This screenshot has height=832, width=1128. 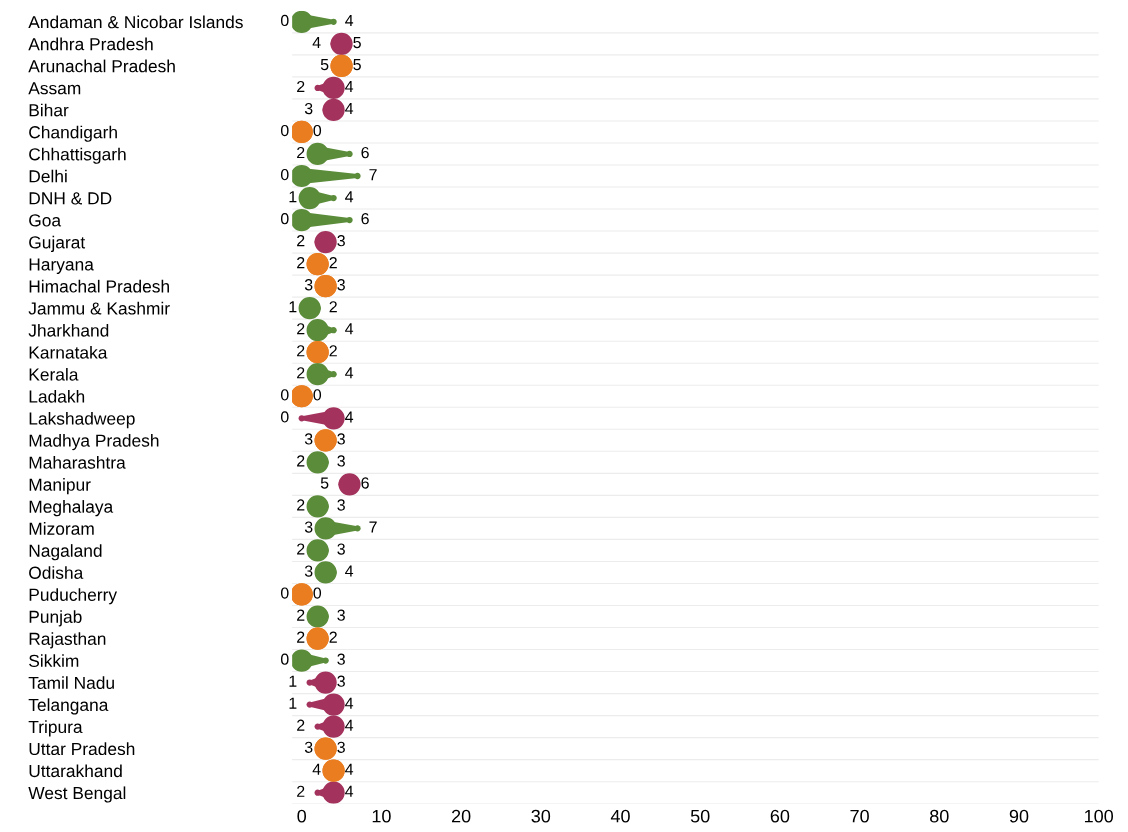 What do you see at coordinates (302, 816) in the screenshot?
I see `x-tick-label: 0` at bounding box center [302, 816].